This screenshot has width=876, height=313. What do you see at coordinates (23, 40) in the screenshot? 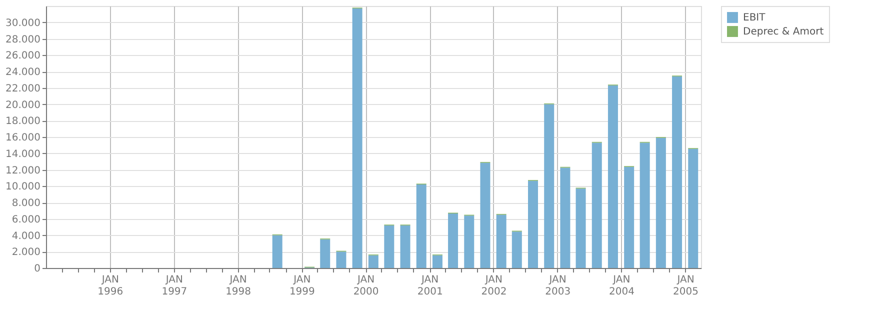
I see `y-tick-label: 28.000` at bounding box center [23, 40].